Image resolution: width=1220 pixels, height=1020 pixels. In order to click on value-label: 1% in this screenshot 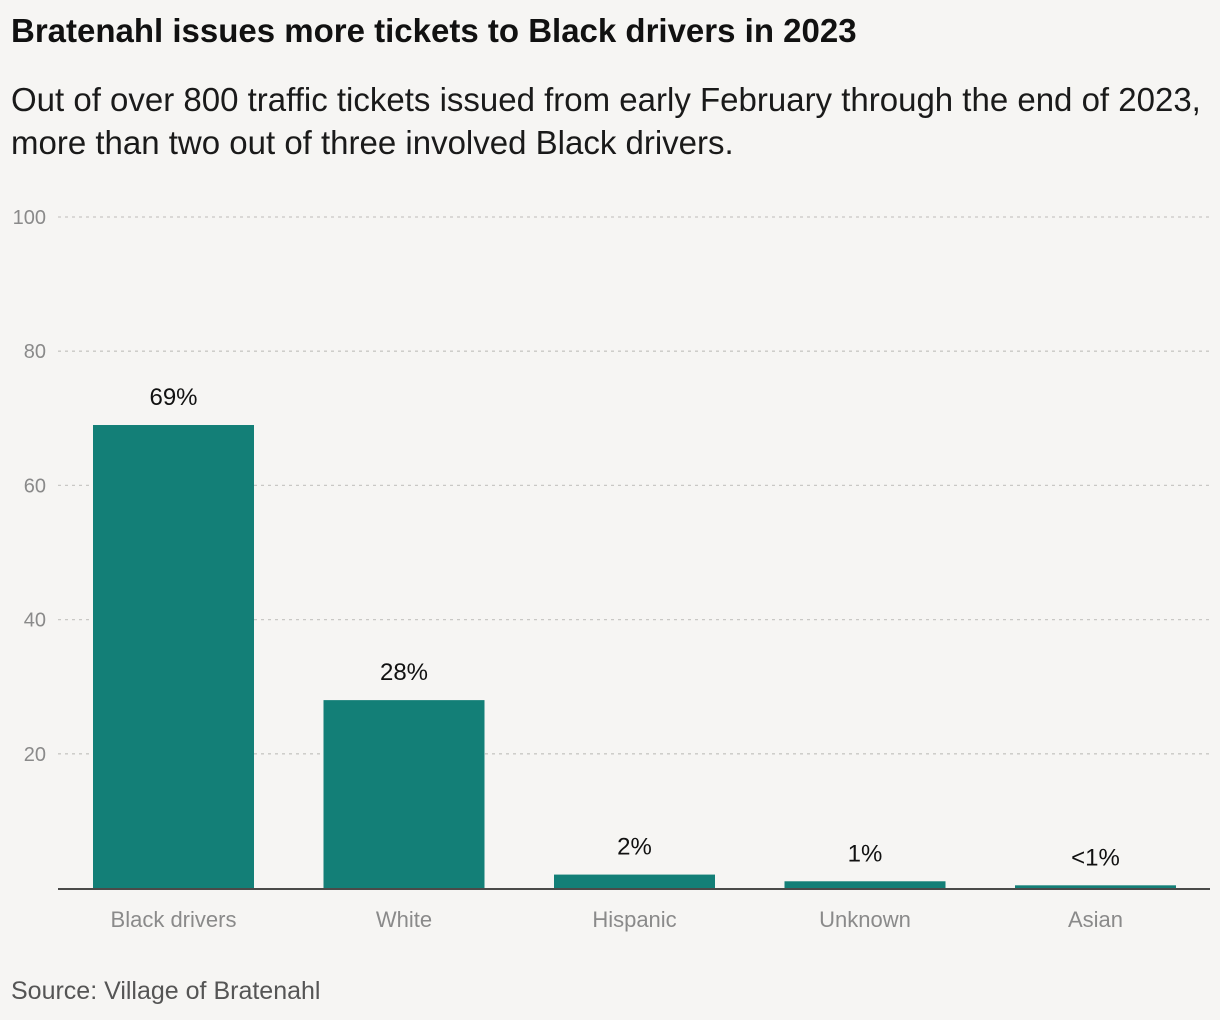, I will do `click(865, 853)`.